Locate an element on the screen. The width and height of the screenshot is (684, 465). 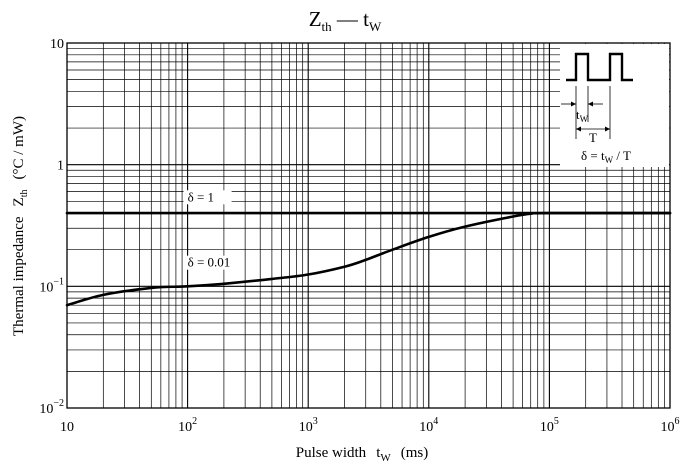
series-labels: δ = 1 δ = 0.01 is located at coordinates (211, 229).